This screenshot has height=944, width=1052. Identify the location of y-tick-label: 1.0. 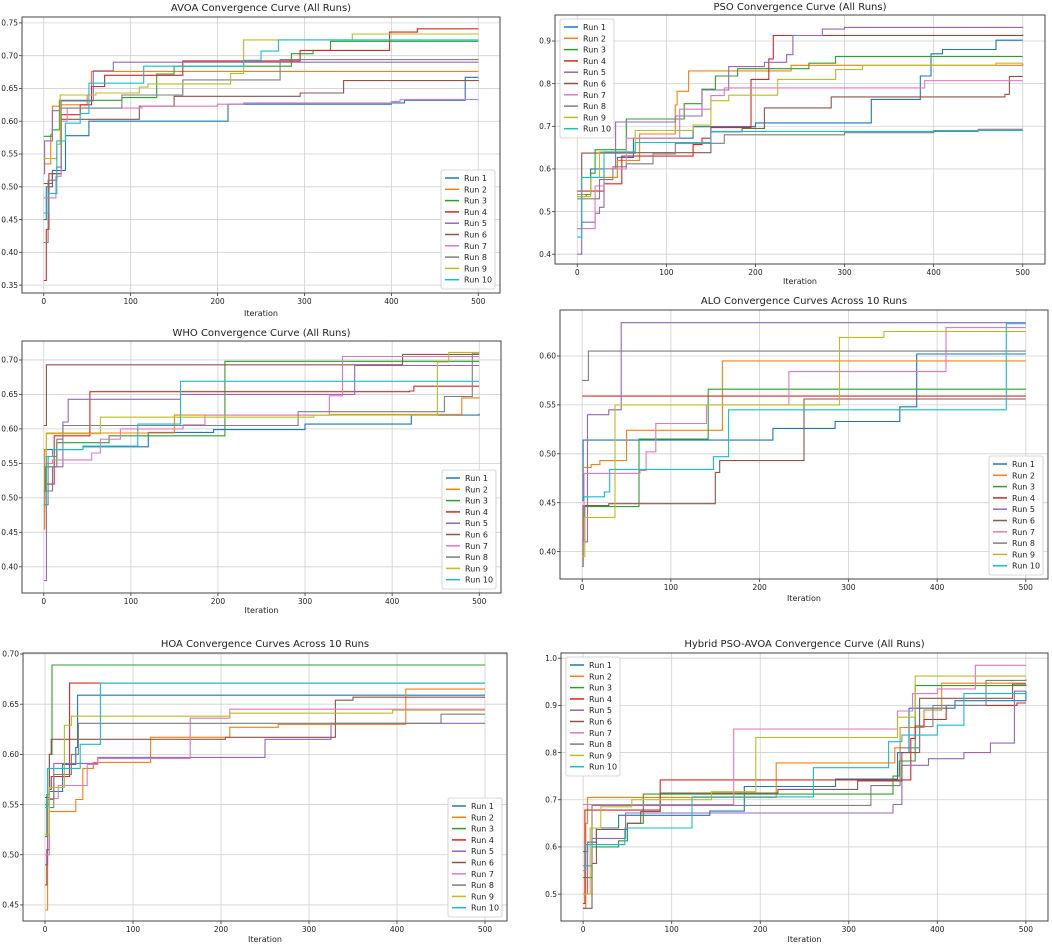
(551, 658).